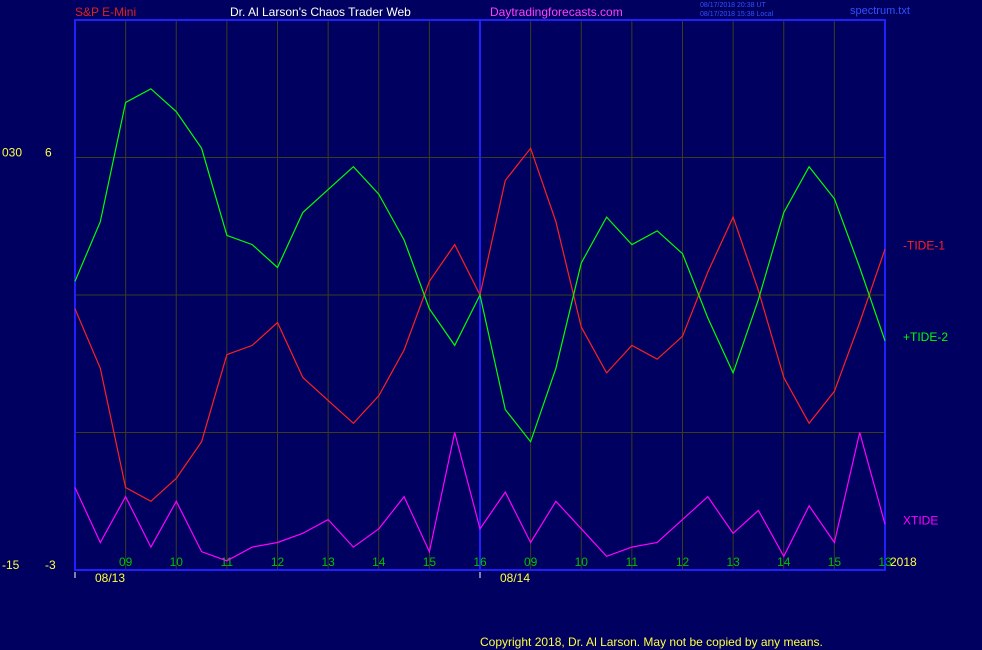 This screenshot has width=982, height=650. What do you see at coordinates (737, 14) in the screenshot?
I see `timestamp: 08/17/2018 15:38 Local` at bounding box center [737, 14].